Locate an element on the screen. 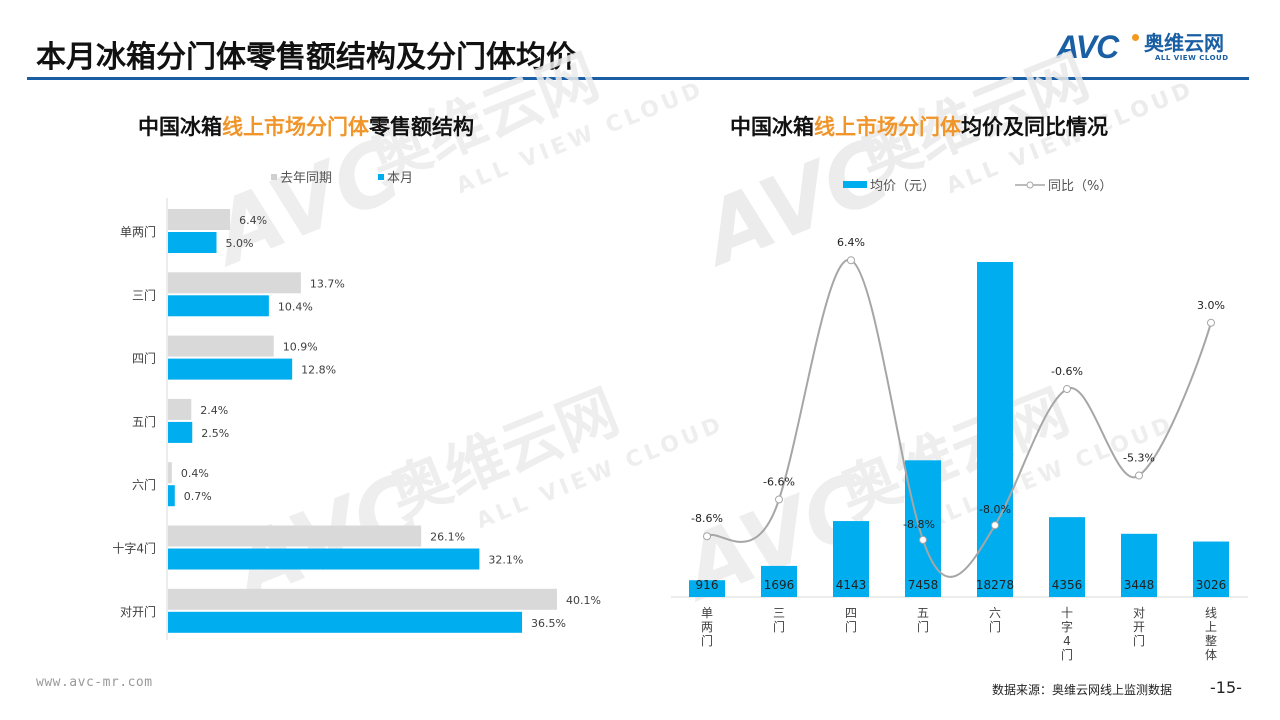  bar-data-label: 3448 is located at coordinates (1139, 585).